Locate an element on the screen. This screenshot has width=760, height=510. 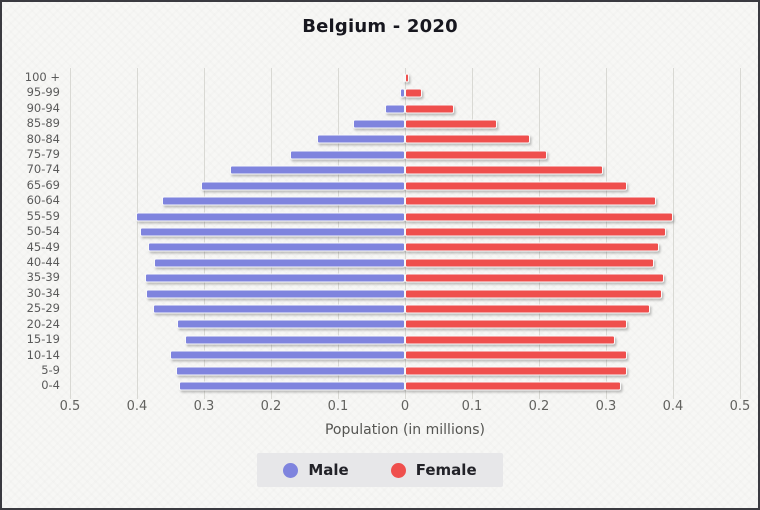
pyramid-row-55-59: 55-59 is located at coordinates (380, 216).